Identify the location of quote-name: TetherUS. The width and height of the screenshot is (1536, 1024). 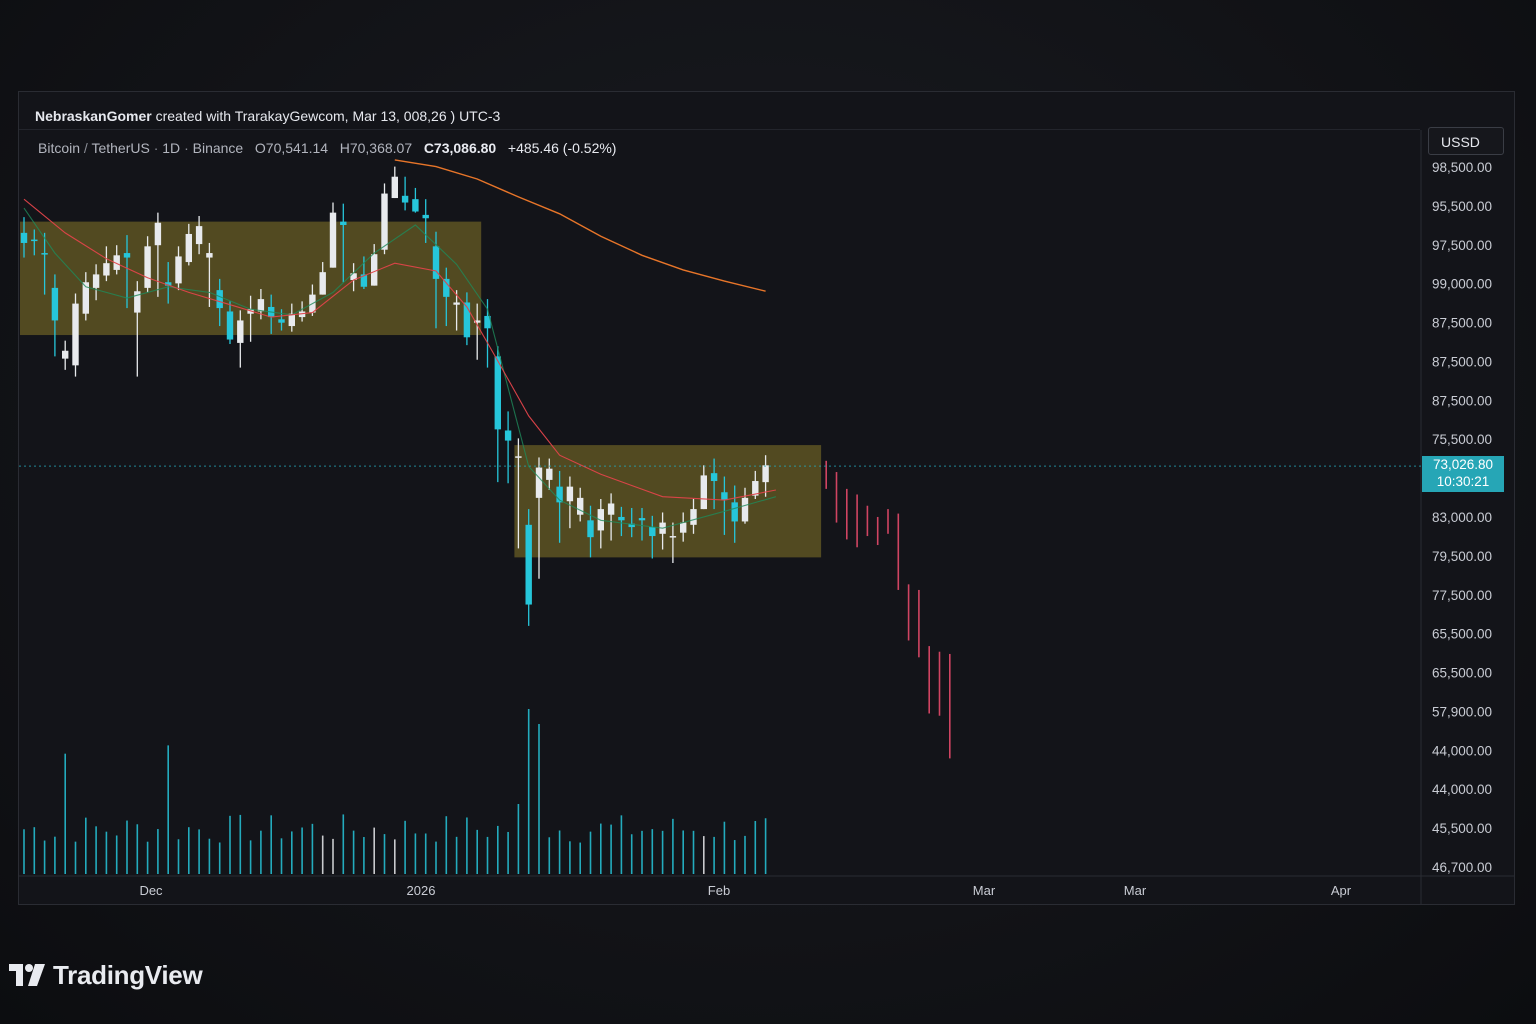
(120, 148).